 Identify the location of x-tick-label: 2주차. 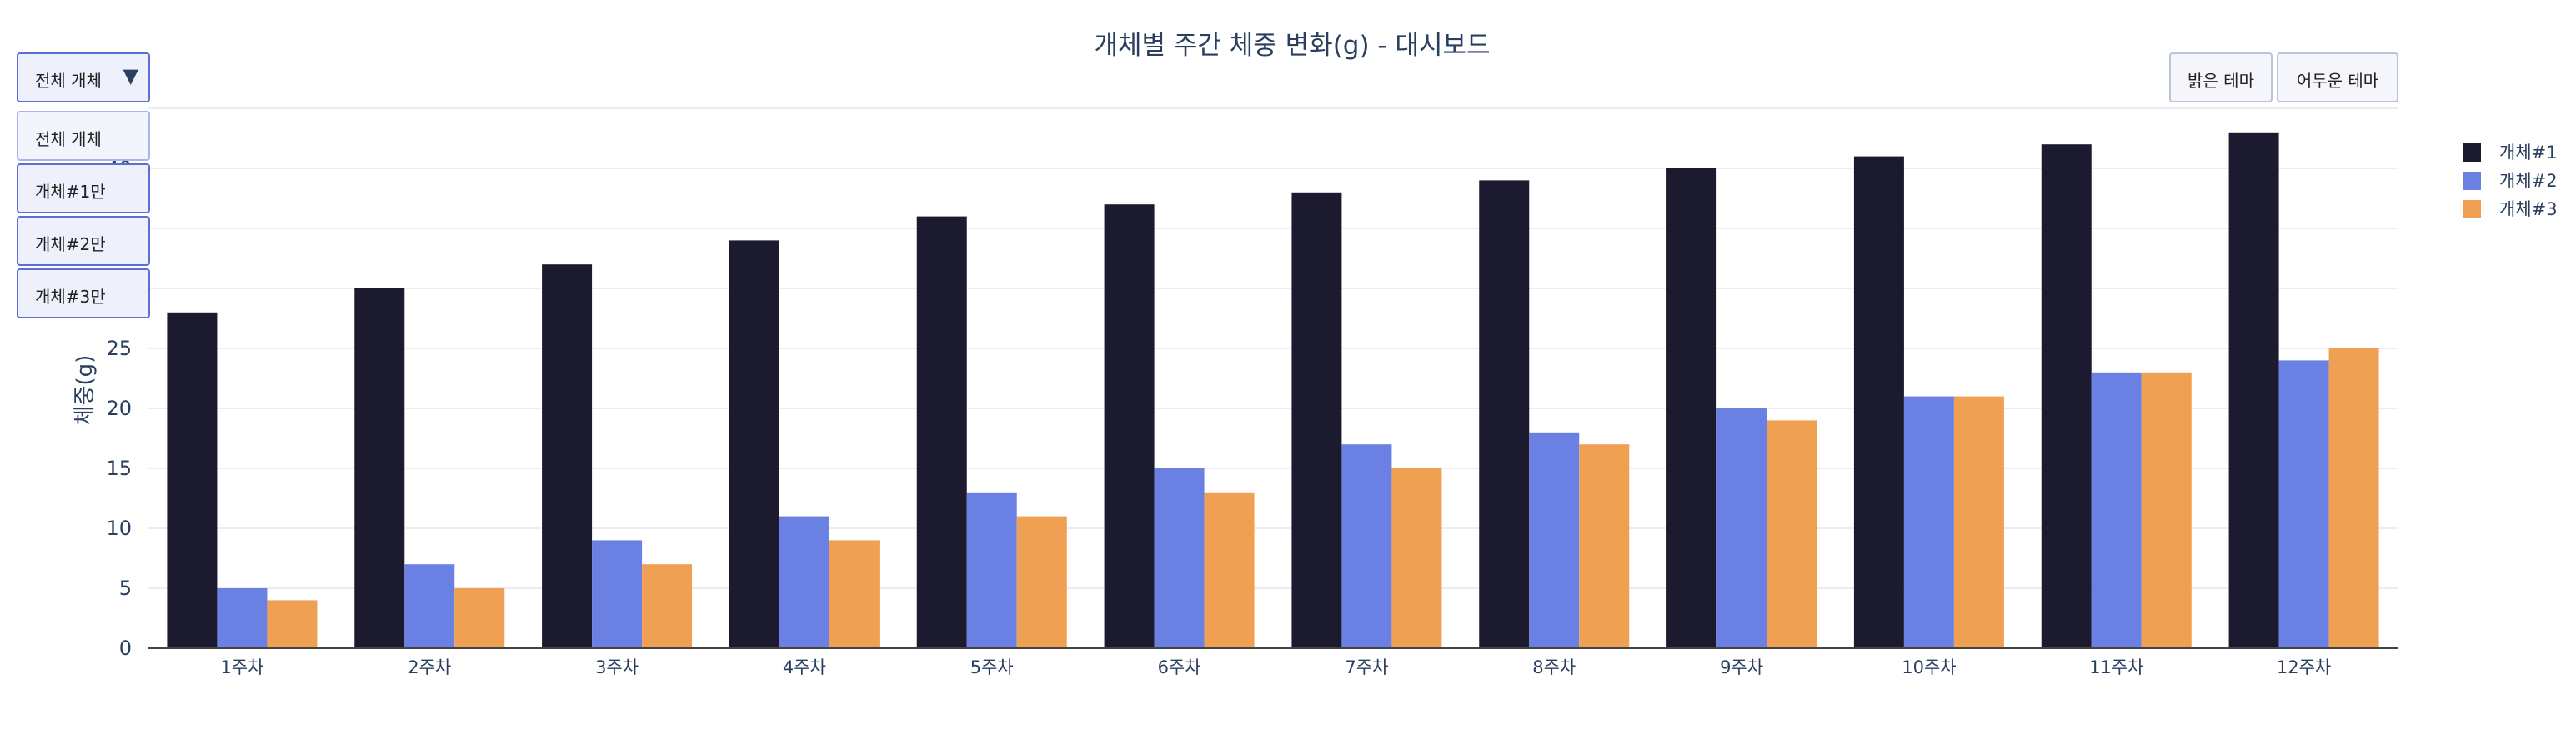
(429, 668).